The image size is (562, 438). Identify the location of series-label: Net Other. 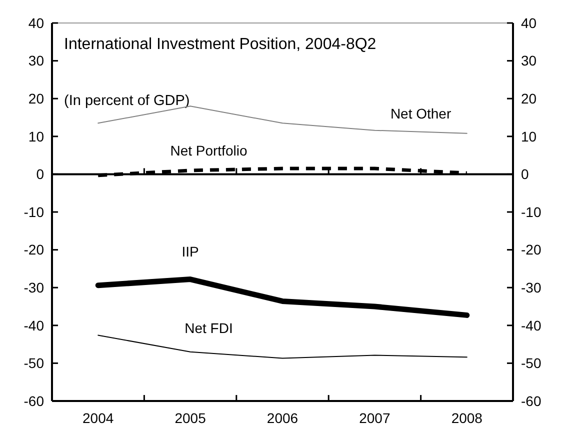
(421, 113).